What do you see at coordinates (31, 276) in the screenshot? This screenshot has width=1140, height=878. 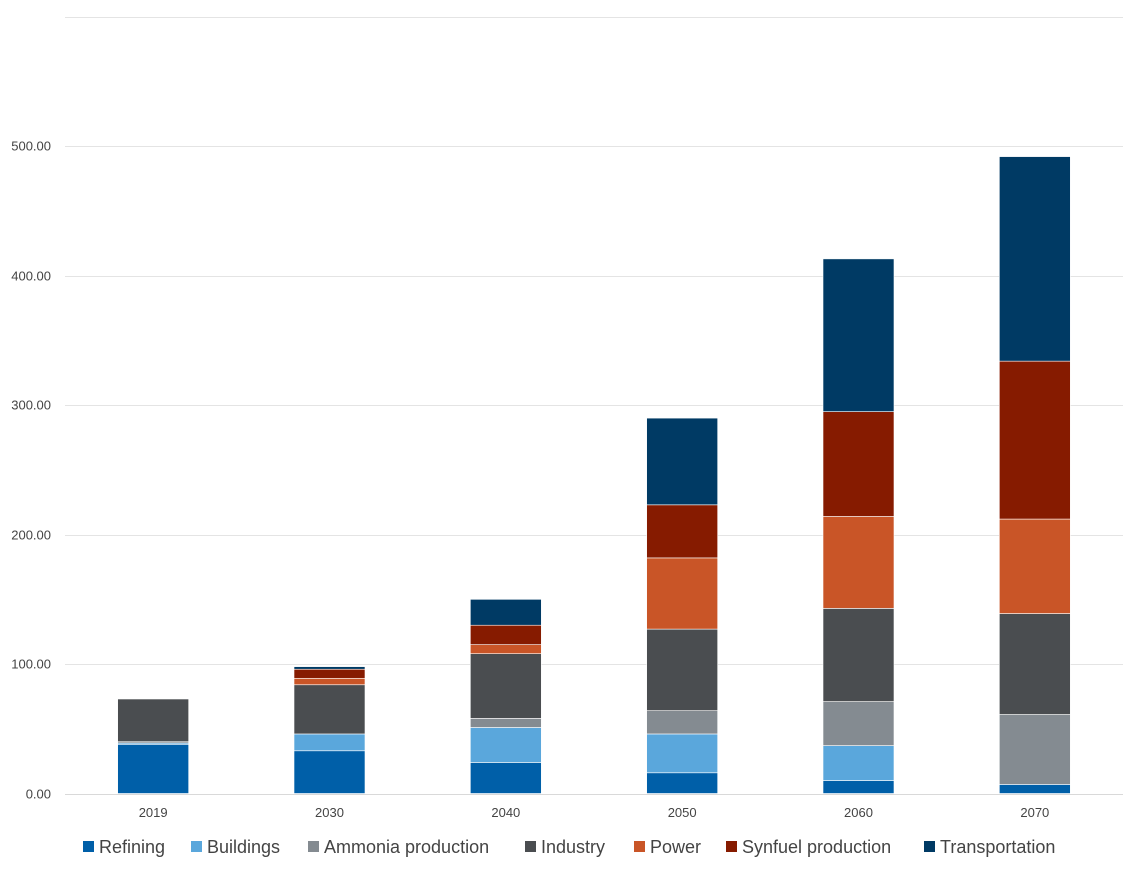 I see `y-tick-label: 400.00` at bounding box center [31, 276].